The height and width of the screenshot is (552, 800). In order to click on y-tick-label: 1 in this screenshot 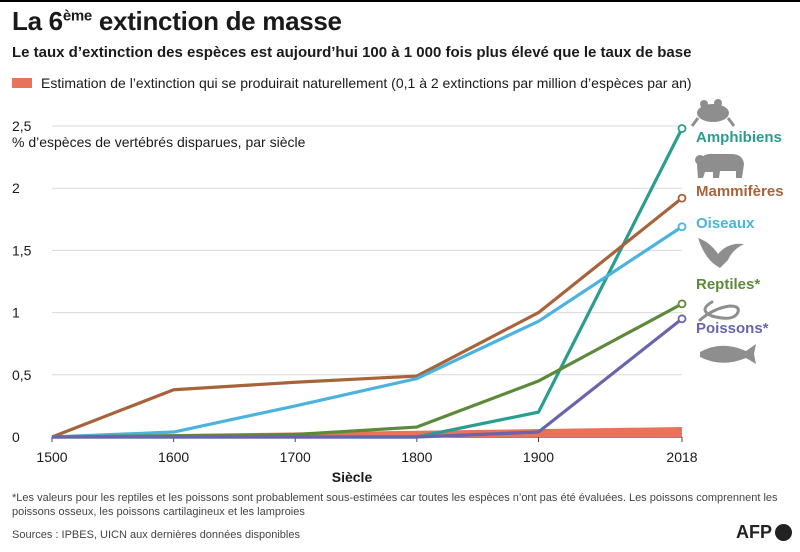, I will do `click(16, 313)`.